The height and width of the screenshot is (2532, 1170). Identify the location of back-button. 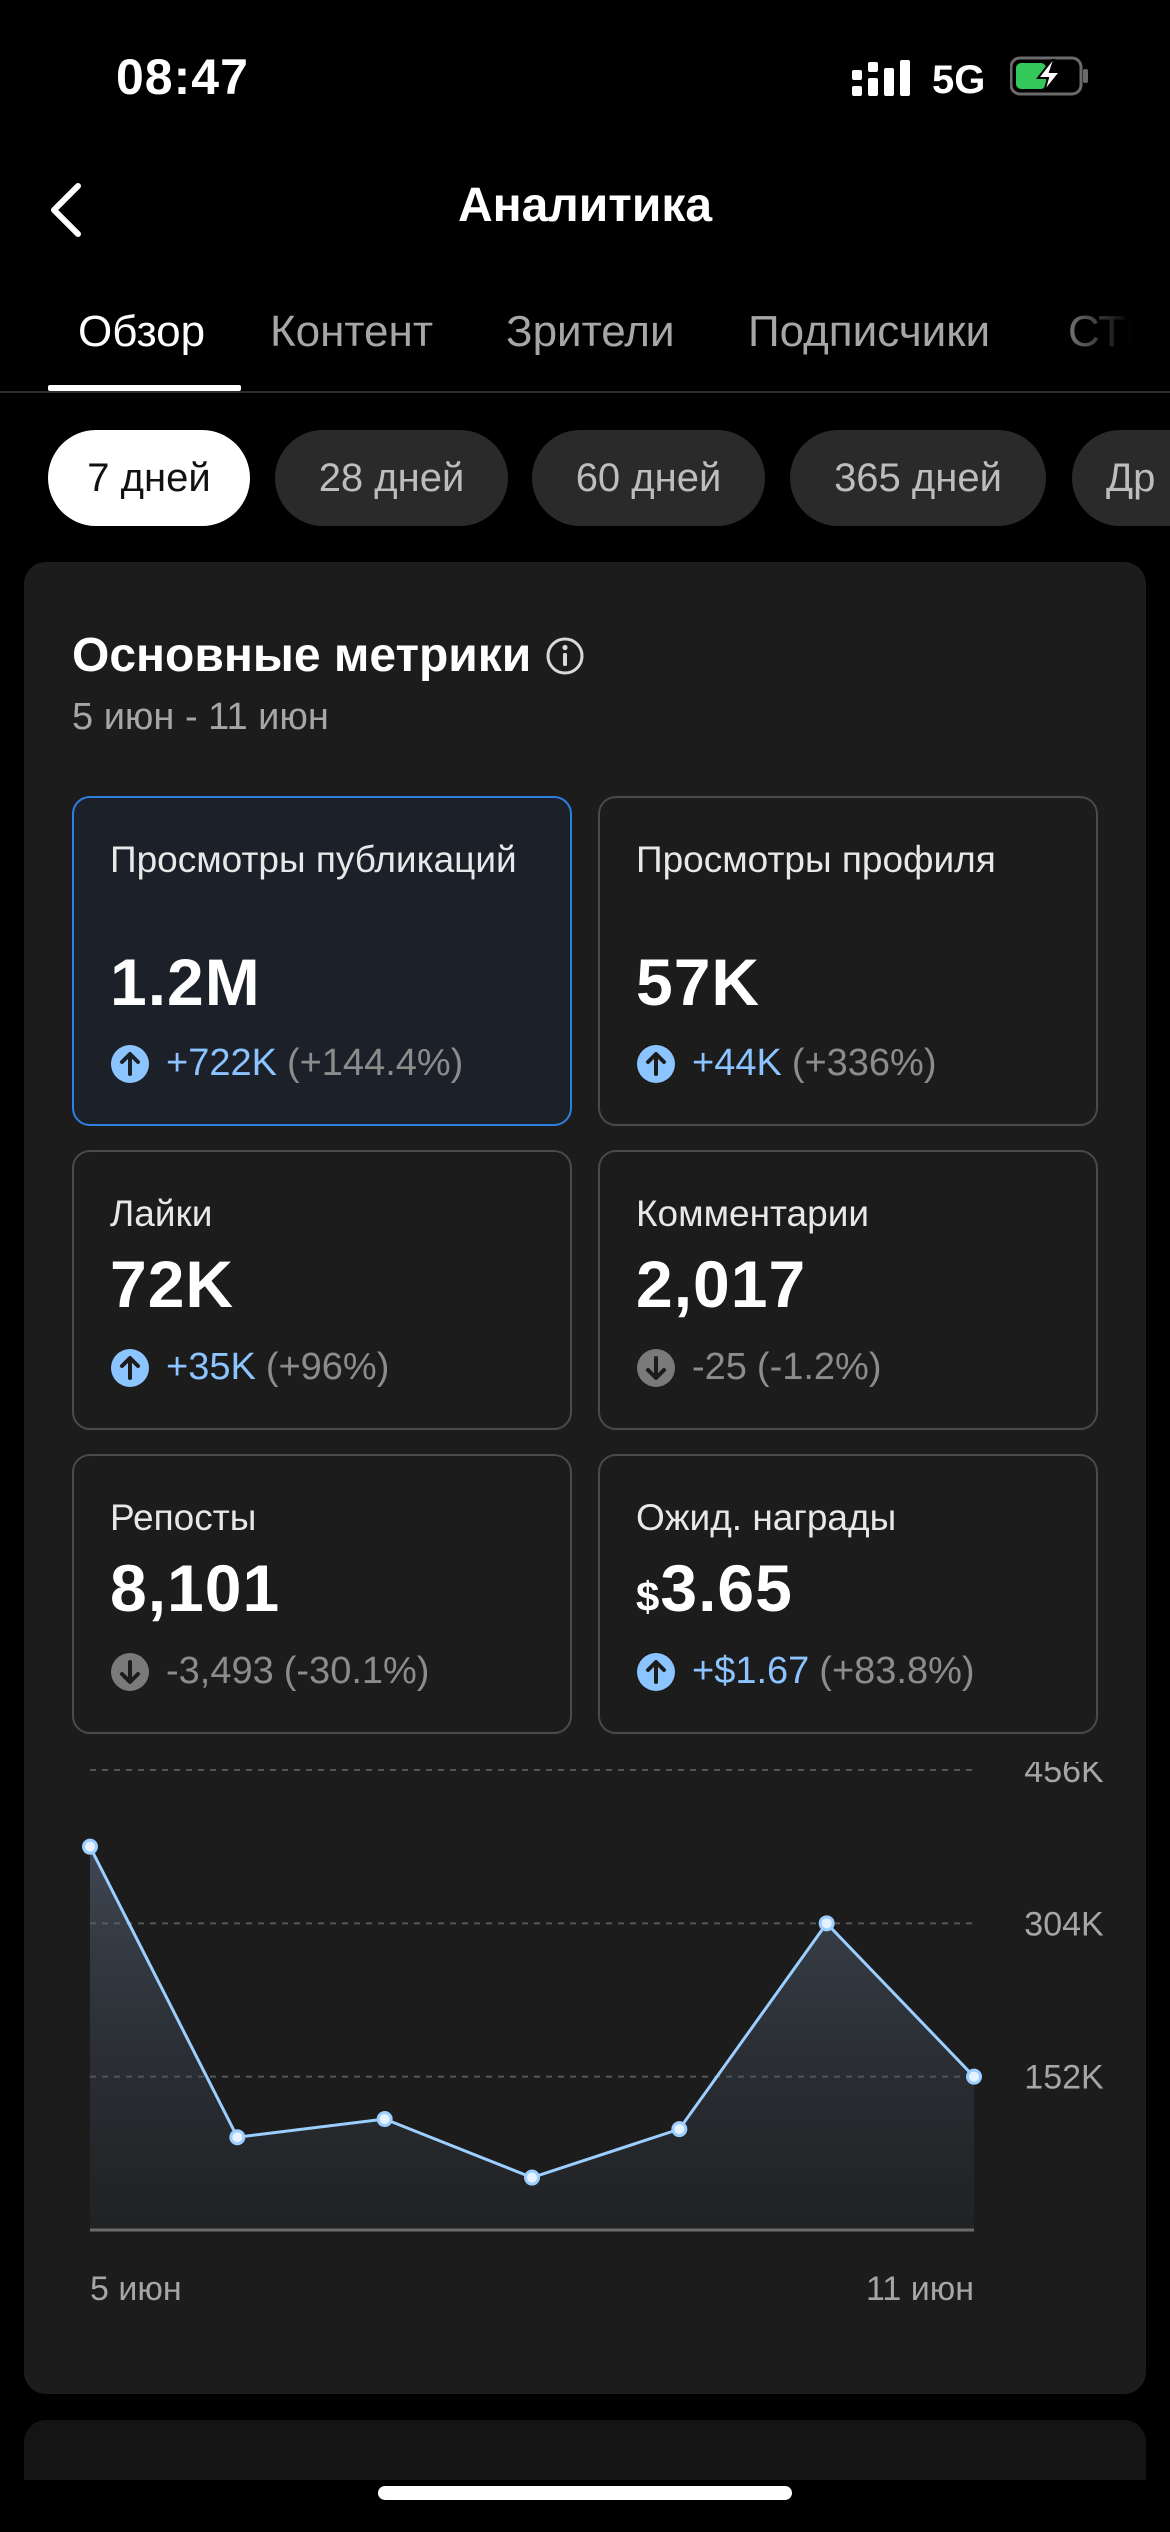
(66, 210).